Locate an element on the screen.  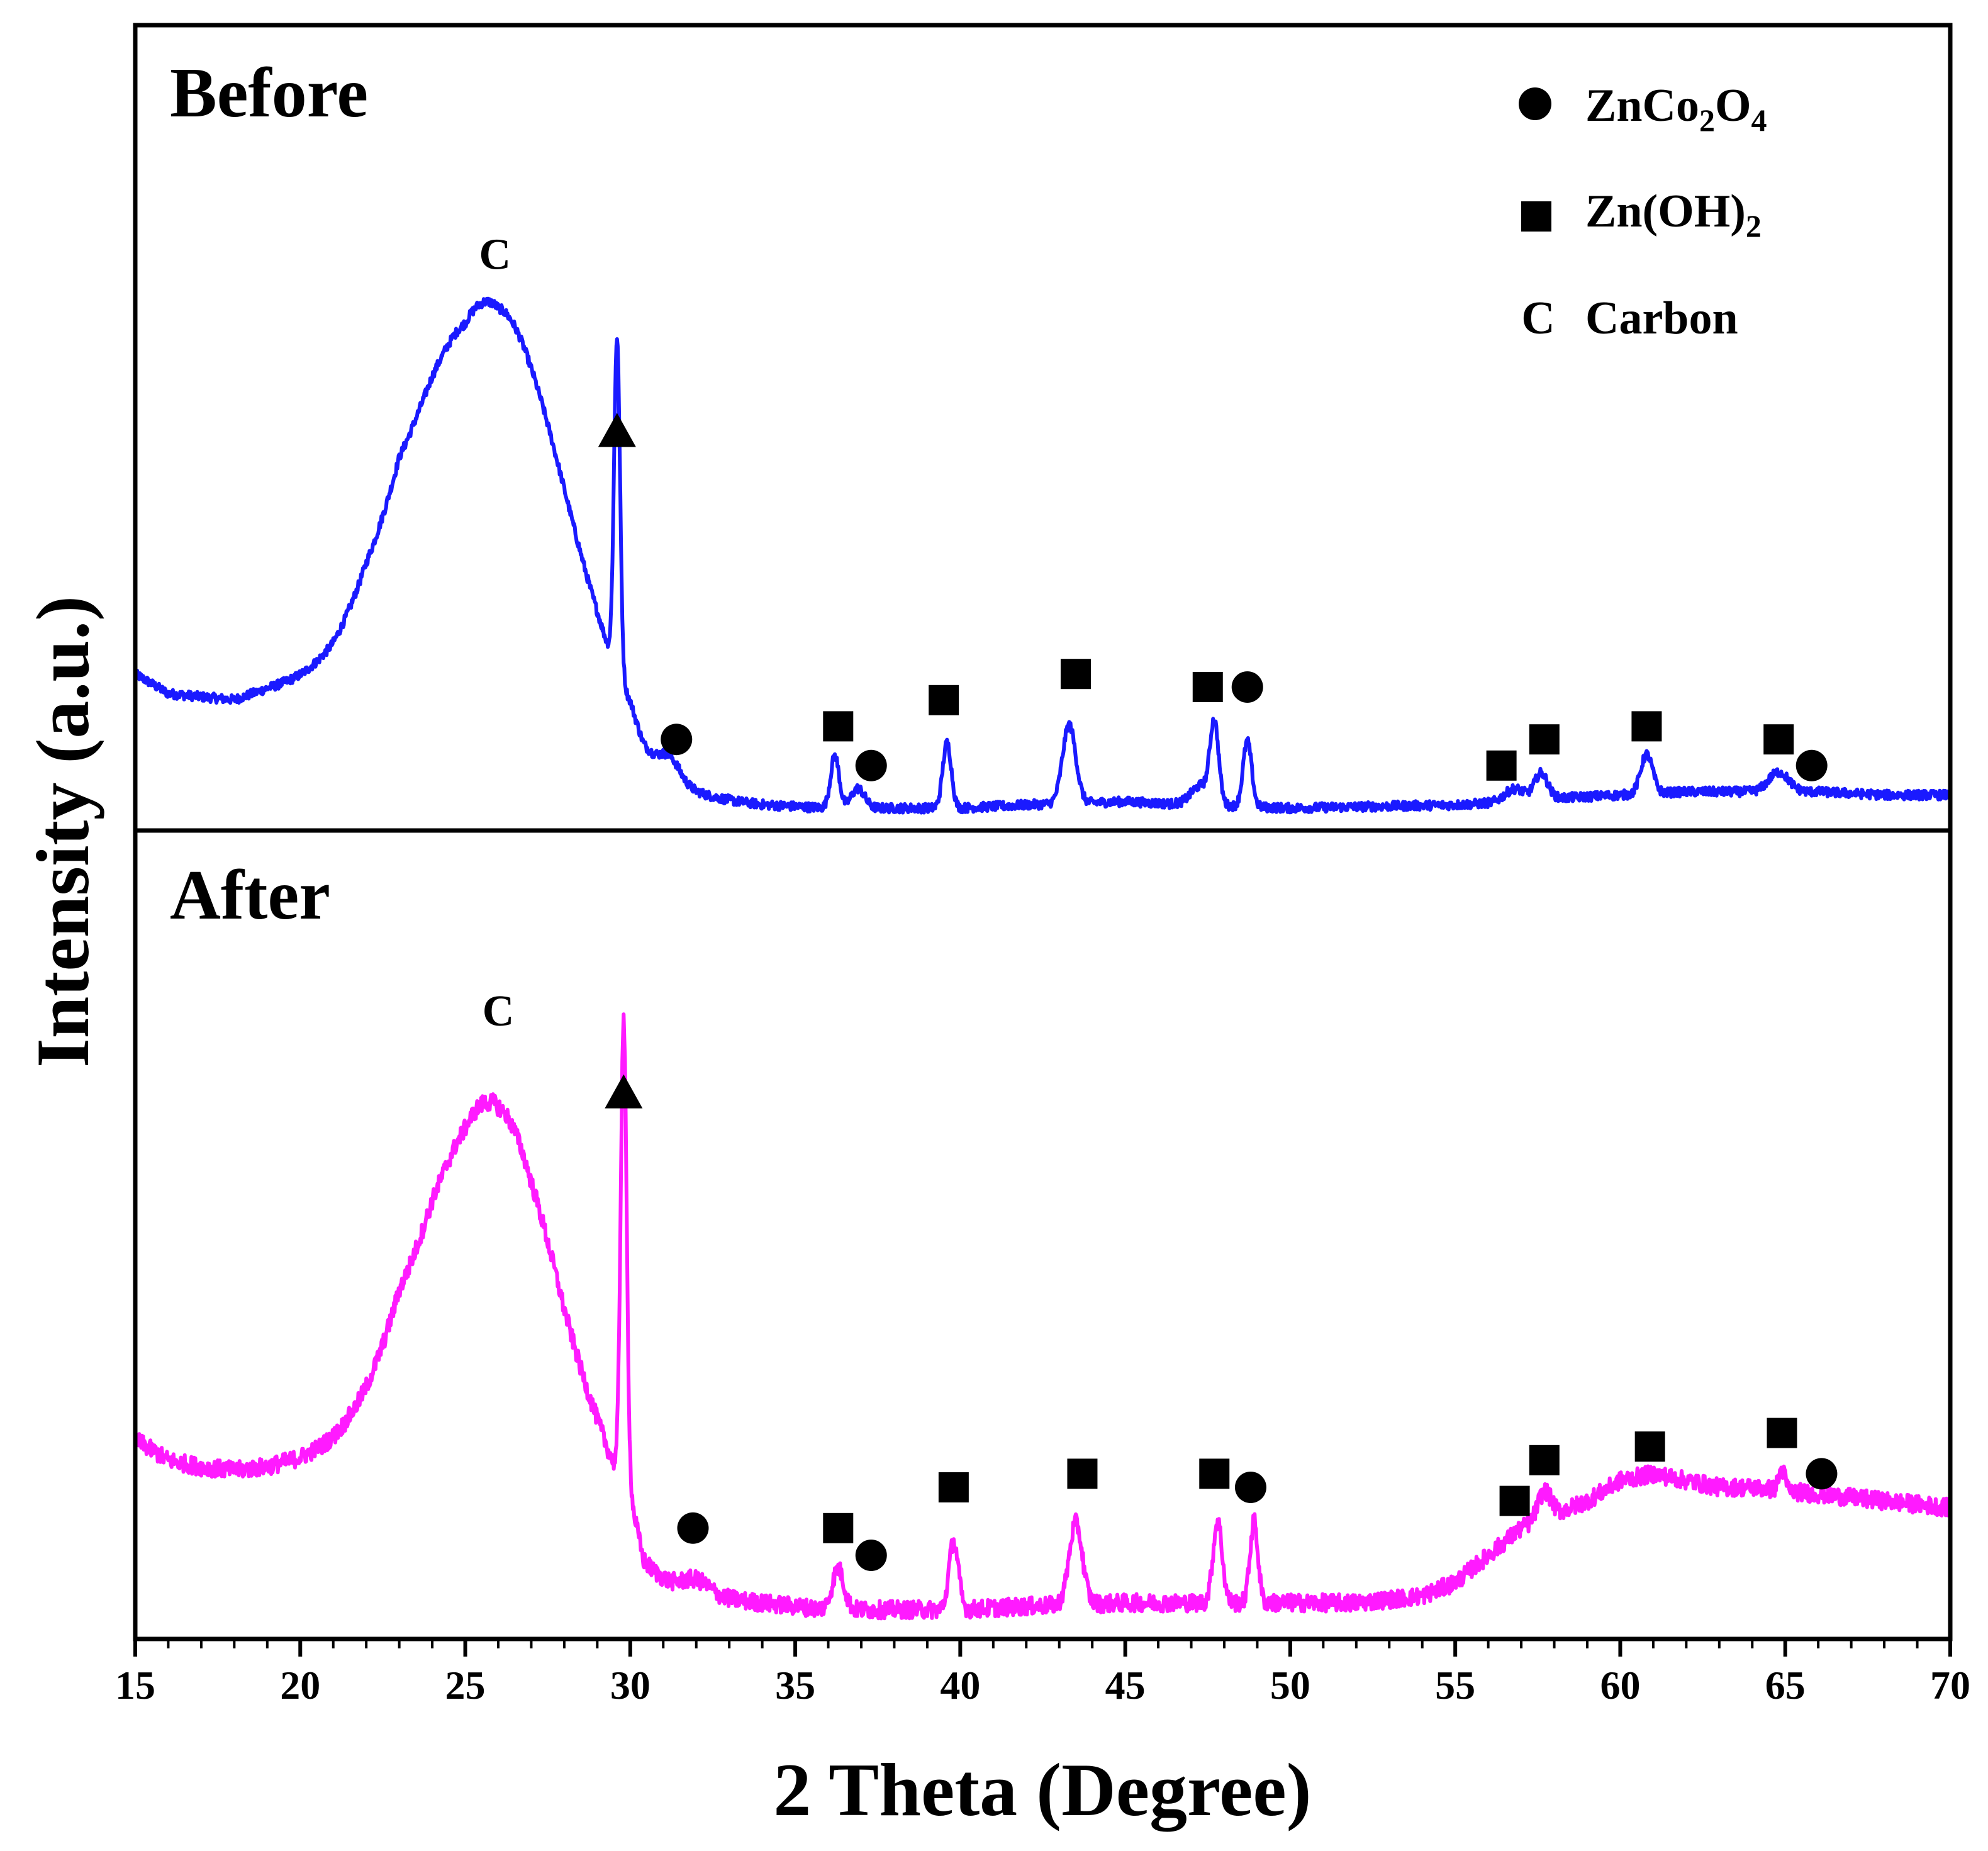
x-tick-label: 30 is located at coordinates (630, 1685).